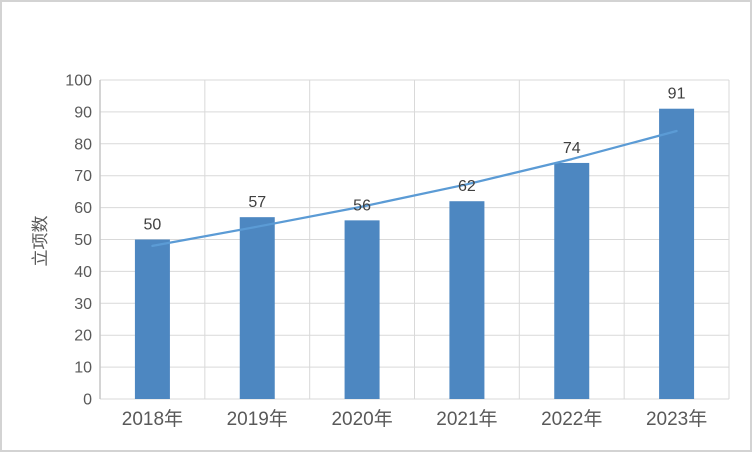 Image resolution: width=752 pixels, height=452 pixels. What do you see at coordinates (87, 400) in the screenshot?
I see `y-tick-label: 0` at bounding box center [87, 400].